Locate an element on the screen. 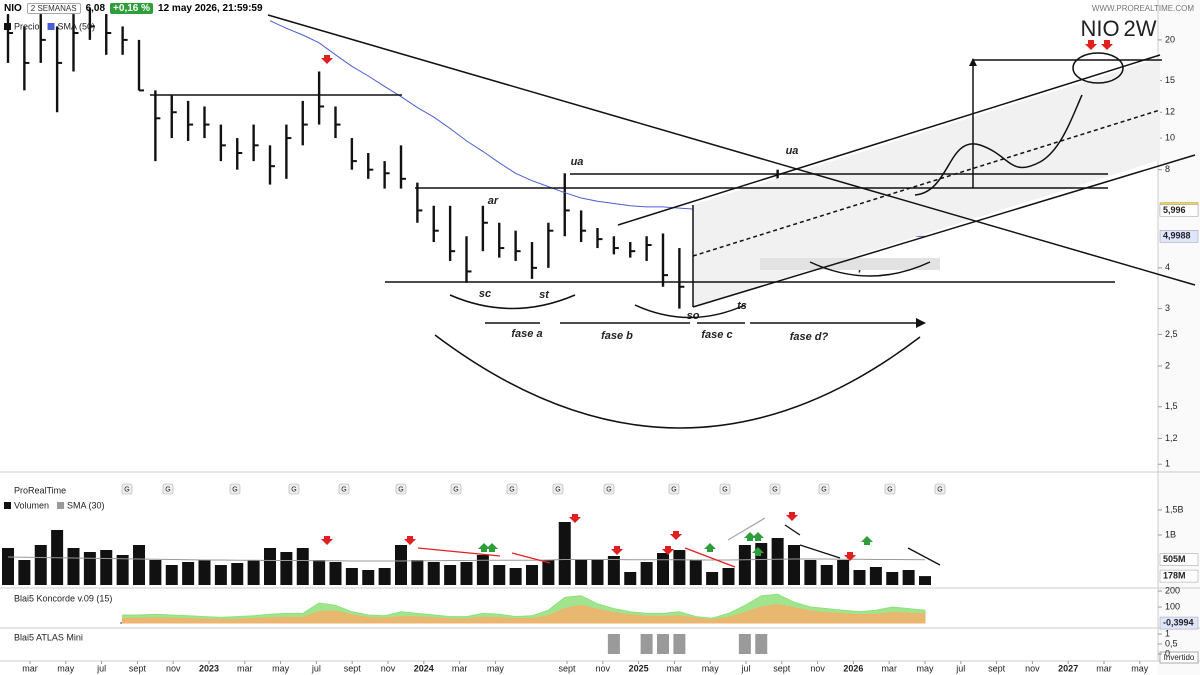 This screenshot has height=675, width=1200. projection is located at coordinates (998, 145).